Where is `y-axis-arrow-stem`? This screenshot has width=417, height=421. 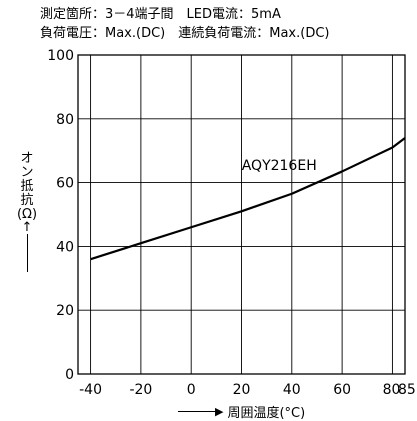
y-axis-arrow-stem is located at coordinates (27, 253).